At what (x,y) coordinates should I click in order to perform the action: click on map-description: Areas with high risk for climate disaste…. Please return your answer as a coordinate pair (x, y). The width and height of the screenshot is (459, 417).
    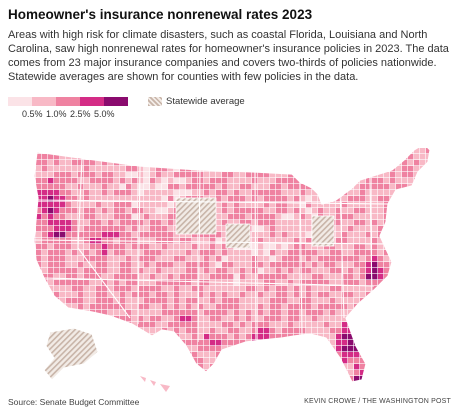
    Looking at the image, I should click on (228, 56).